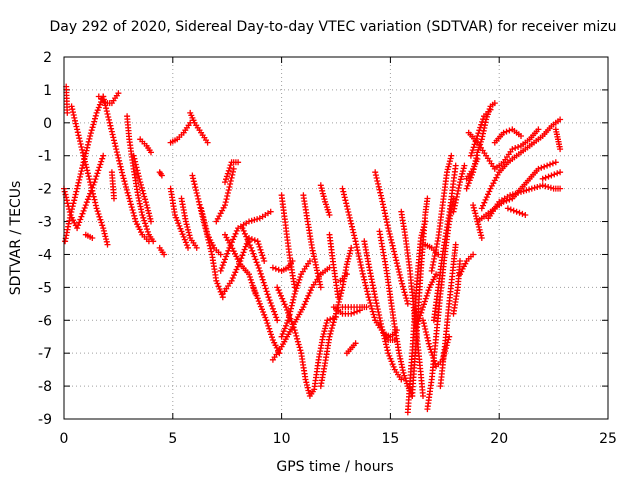  What do you see at coordinates (45, 354) in the screenshot?
I see `y-tick-label: -7` at bounding box center [45, 354].